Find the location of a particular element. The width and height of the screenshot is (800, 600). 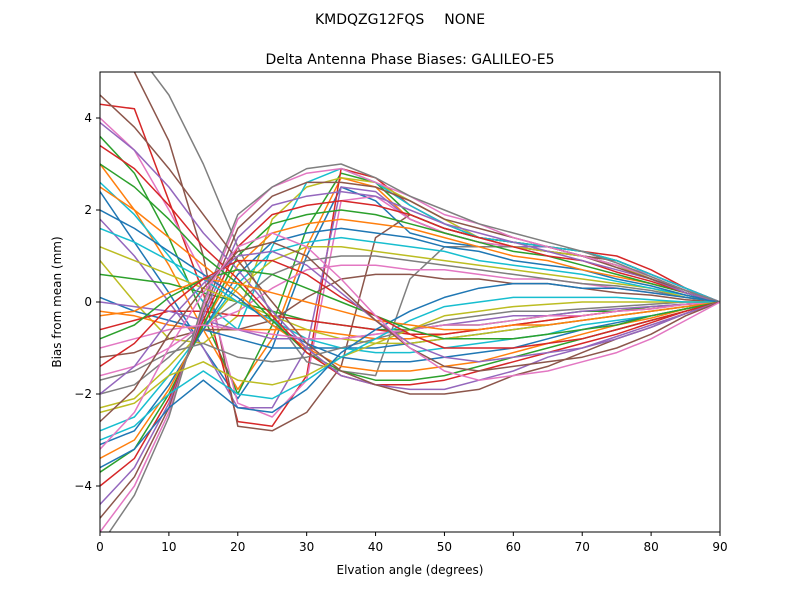

figure-suptitle: KMDQZG12FQS NONE is located at coordinates (400, 20).